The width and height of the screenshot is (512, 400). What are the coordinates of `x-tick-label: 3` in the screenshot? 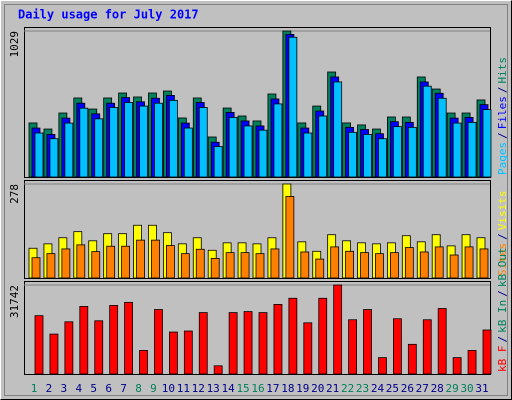 It's located at (64, 388).